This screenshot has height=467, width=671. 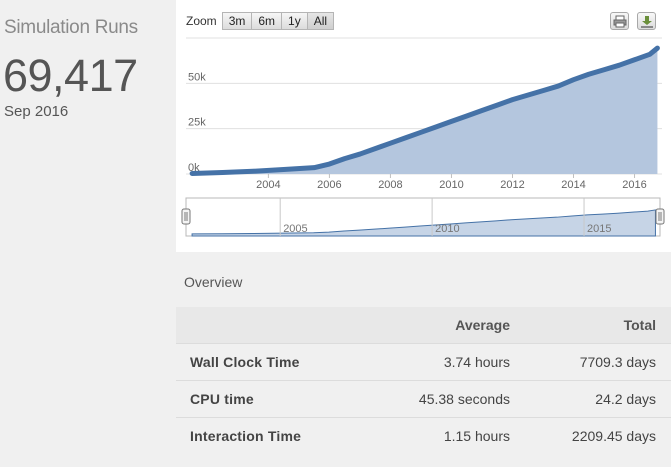 I want to click on download-button, so click(x=646, y=21).